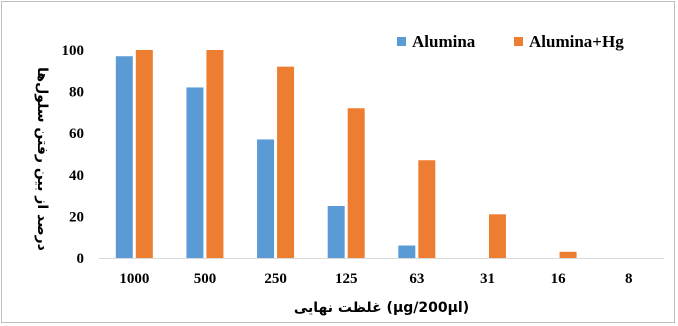  Describe the element at coordinates (42, 159) in the screenshot. I see `y-axis-title: درصد از بین رفتن سلول‌ها` at that location.